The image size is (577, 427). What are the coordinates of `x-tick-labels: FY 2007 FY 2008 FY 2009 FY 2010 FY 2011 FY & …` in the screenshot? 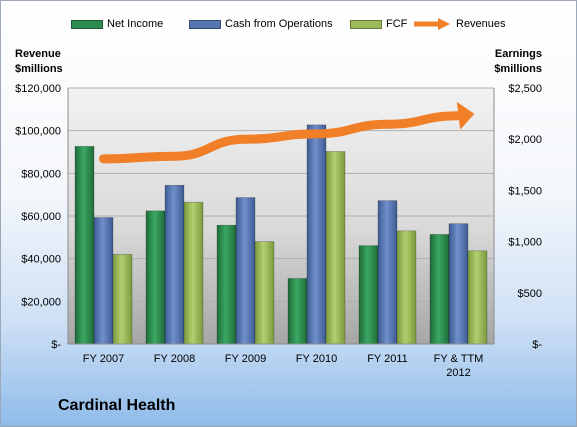 It's located at (283, 366).